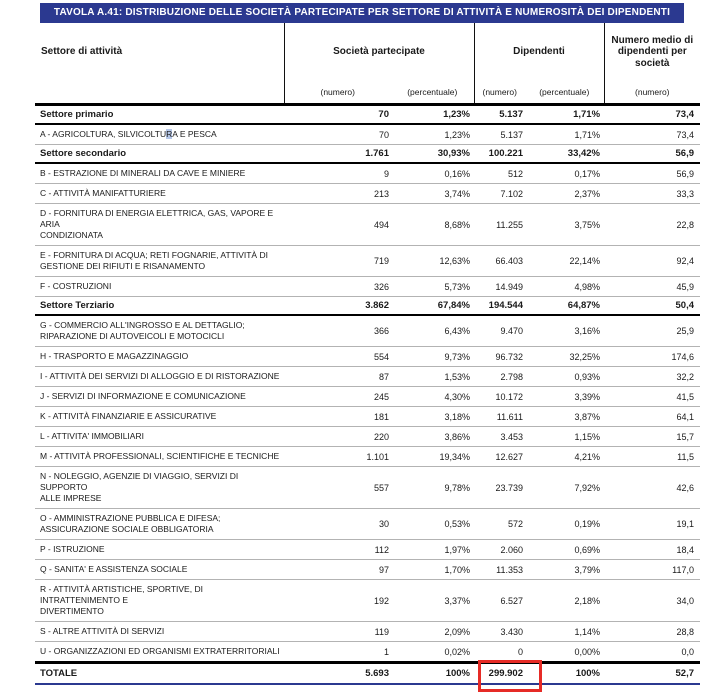 This screenshot has height=692, width=711. Describe the element at coordinates (685, 305) in the screenshot. I see `numero-medio-value: 50,4` at that location.